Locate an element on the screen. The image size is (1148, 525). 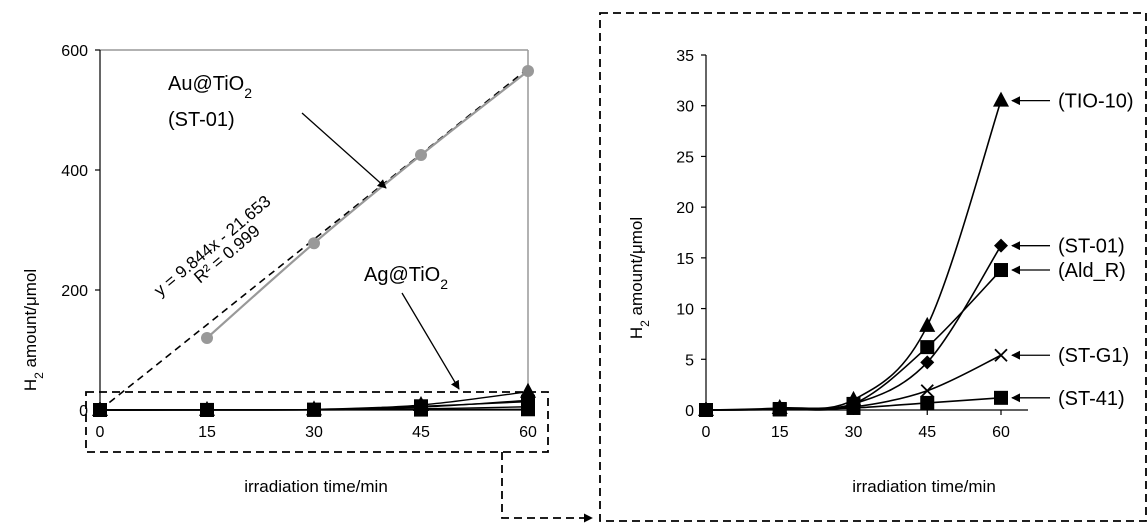
left-x-tick-label: 30 is located at coordinates (314, 432).